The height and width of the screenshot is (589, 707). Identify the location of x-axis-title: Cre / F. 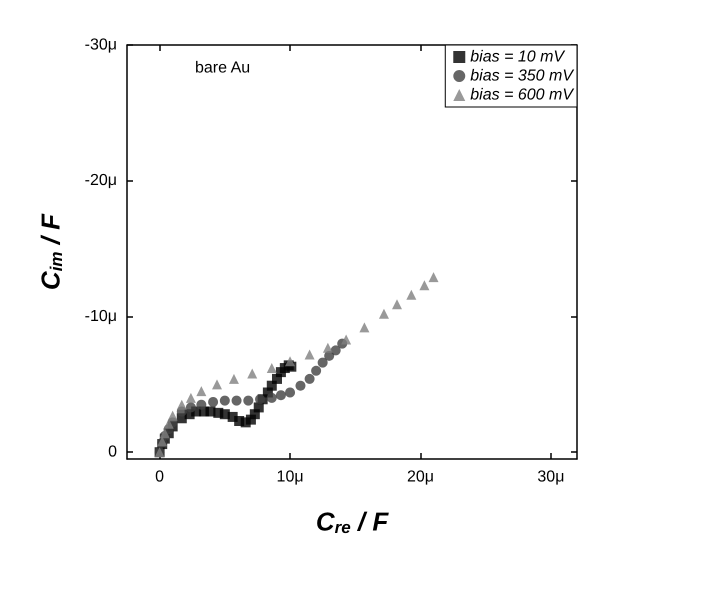
(353, 521).